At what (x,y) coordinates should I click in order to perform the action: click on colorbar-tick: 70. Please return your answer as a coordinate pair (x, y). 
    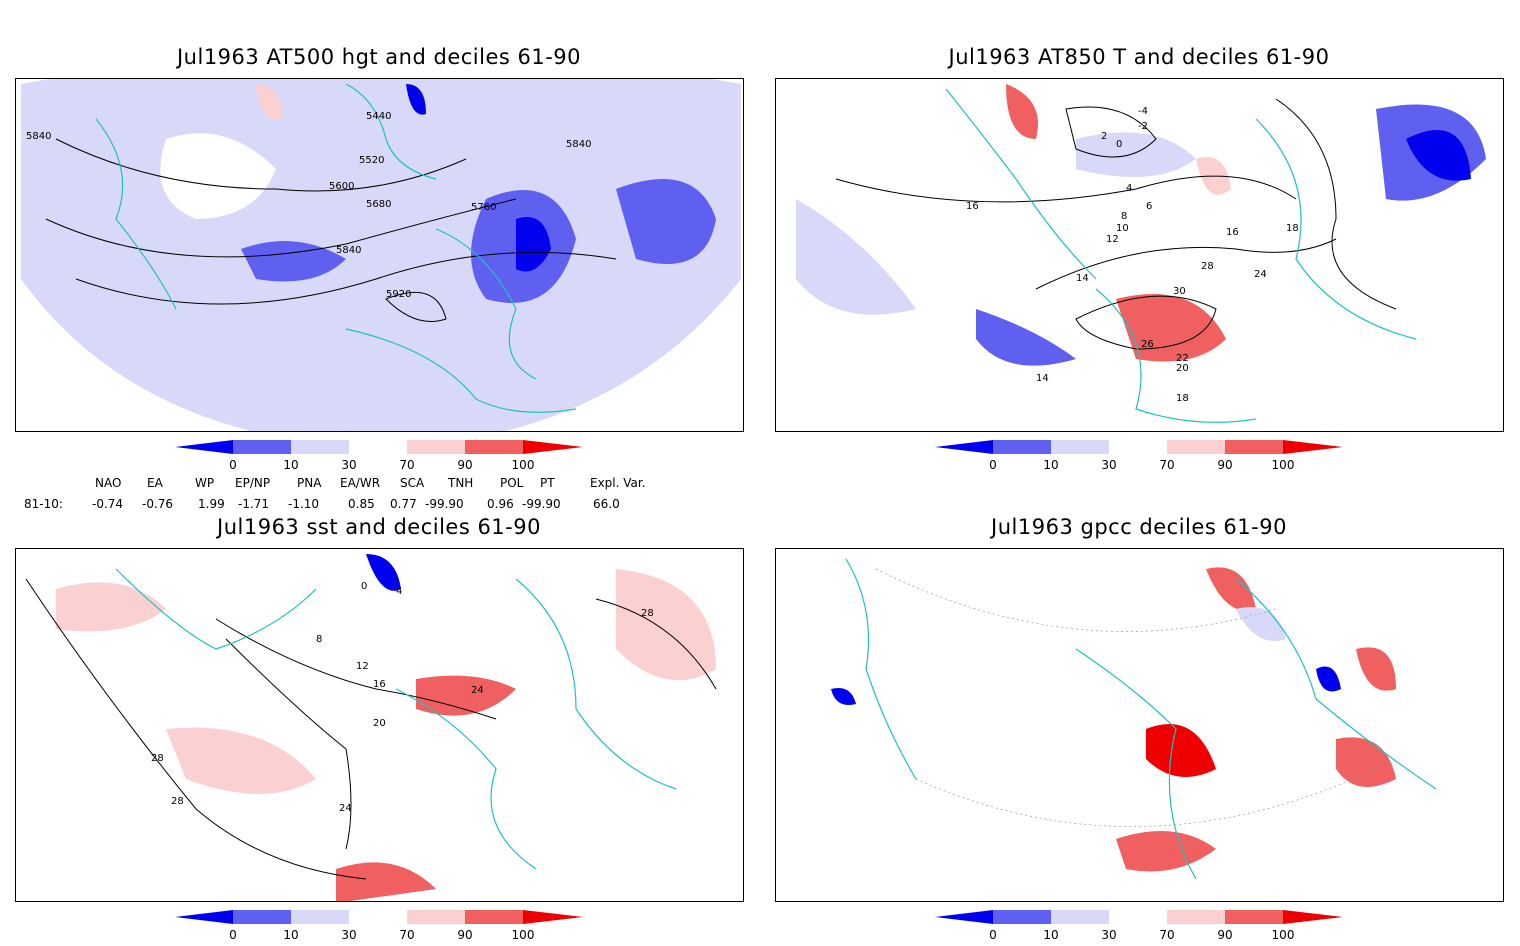
    Looking at the image, I should click on (1167, 465).